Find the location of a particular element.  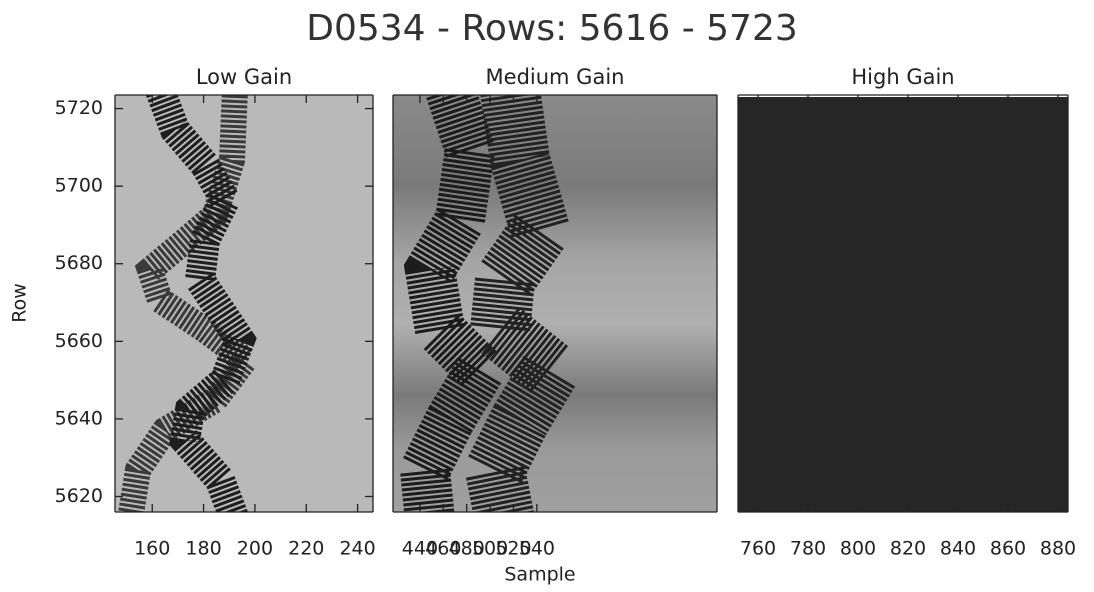

x-tick-label: 780 is located at coordinates (808, 549).